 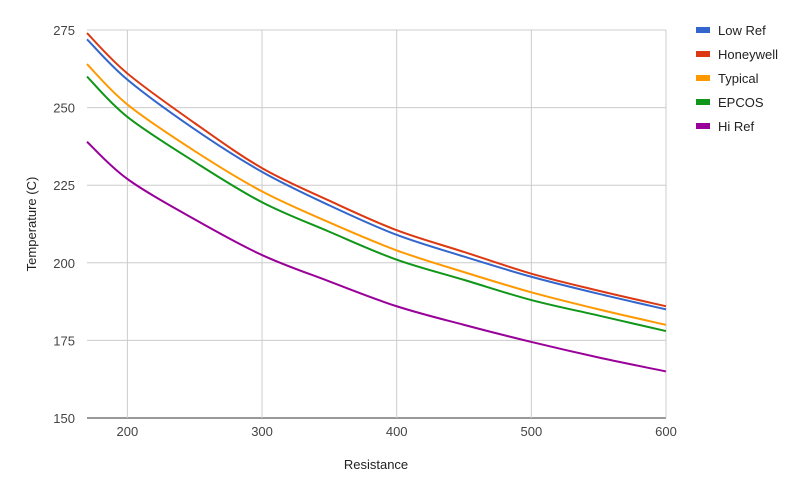 I want to click on legend: Low Ref Honeywell Typical EPCOS Hi Ref, so click(x=737, y=78).